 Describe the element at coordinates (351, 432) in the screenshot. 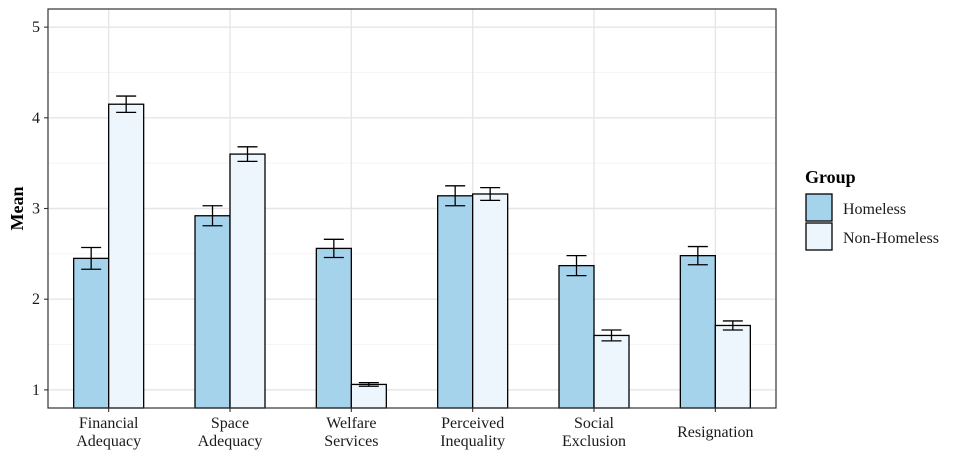

I see `x-tick-label: Welfare Services` at that location.